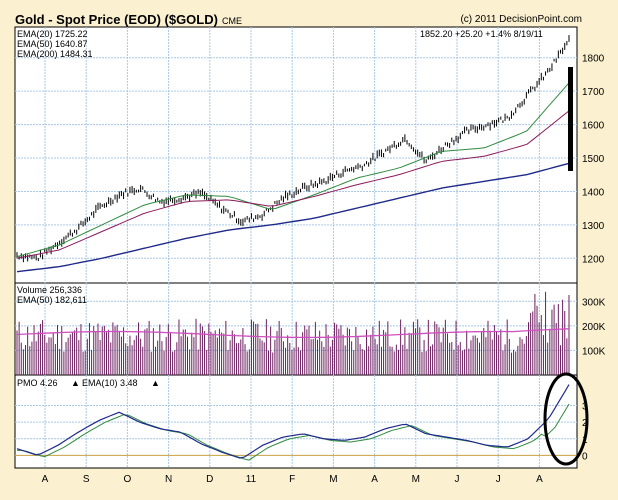 The image size is (618, 500). I want to click on pmo-tick-label: 0, so click(585, 456).